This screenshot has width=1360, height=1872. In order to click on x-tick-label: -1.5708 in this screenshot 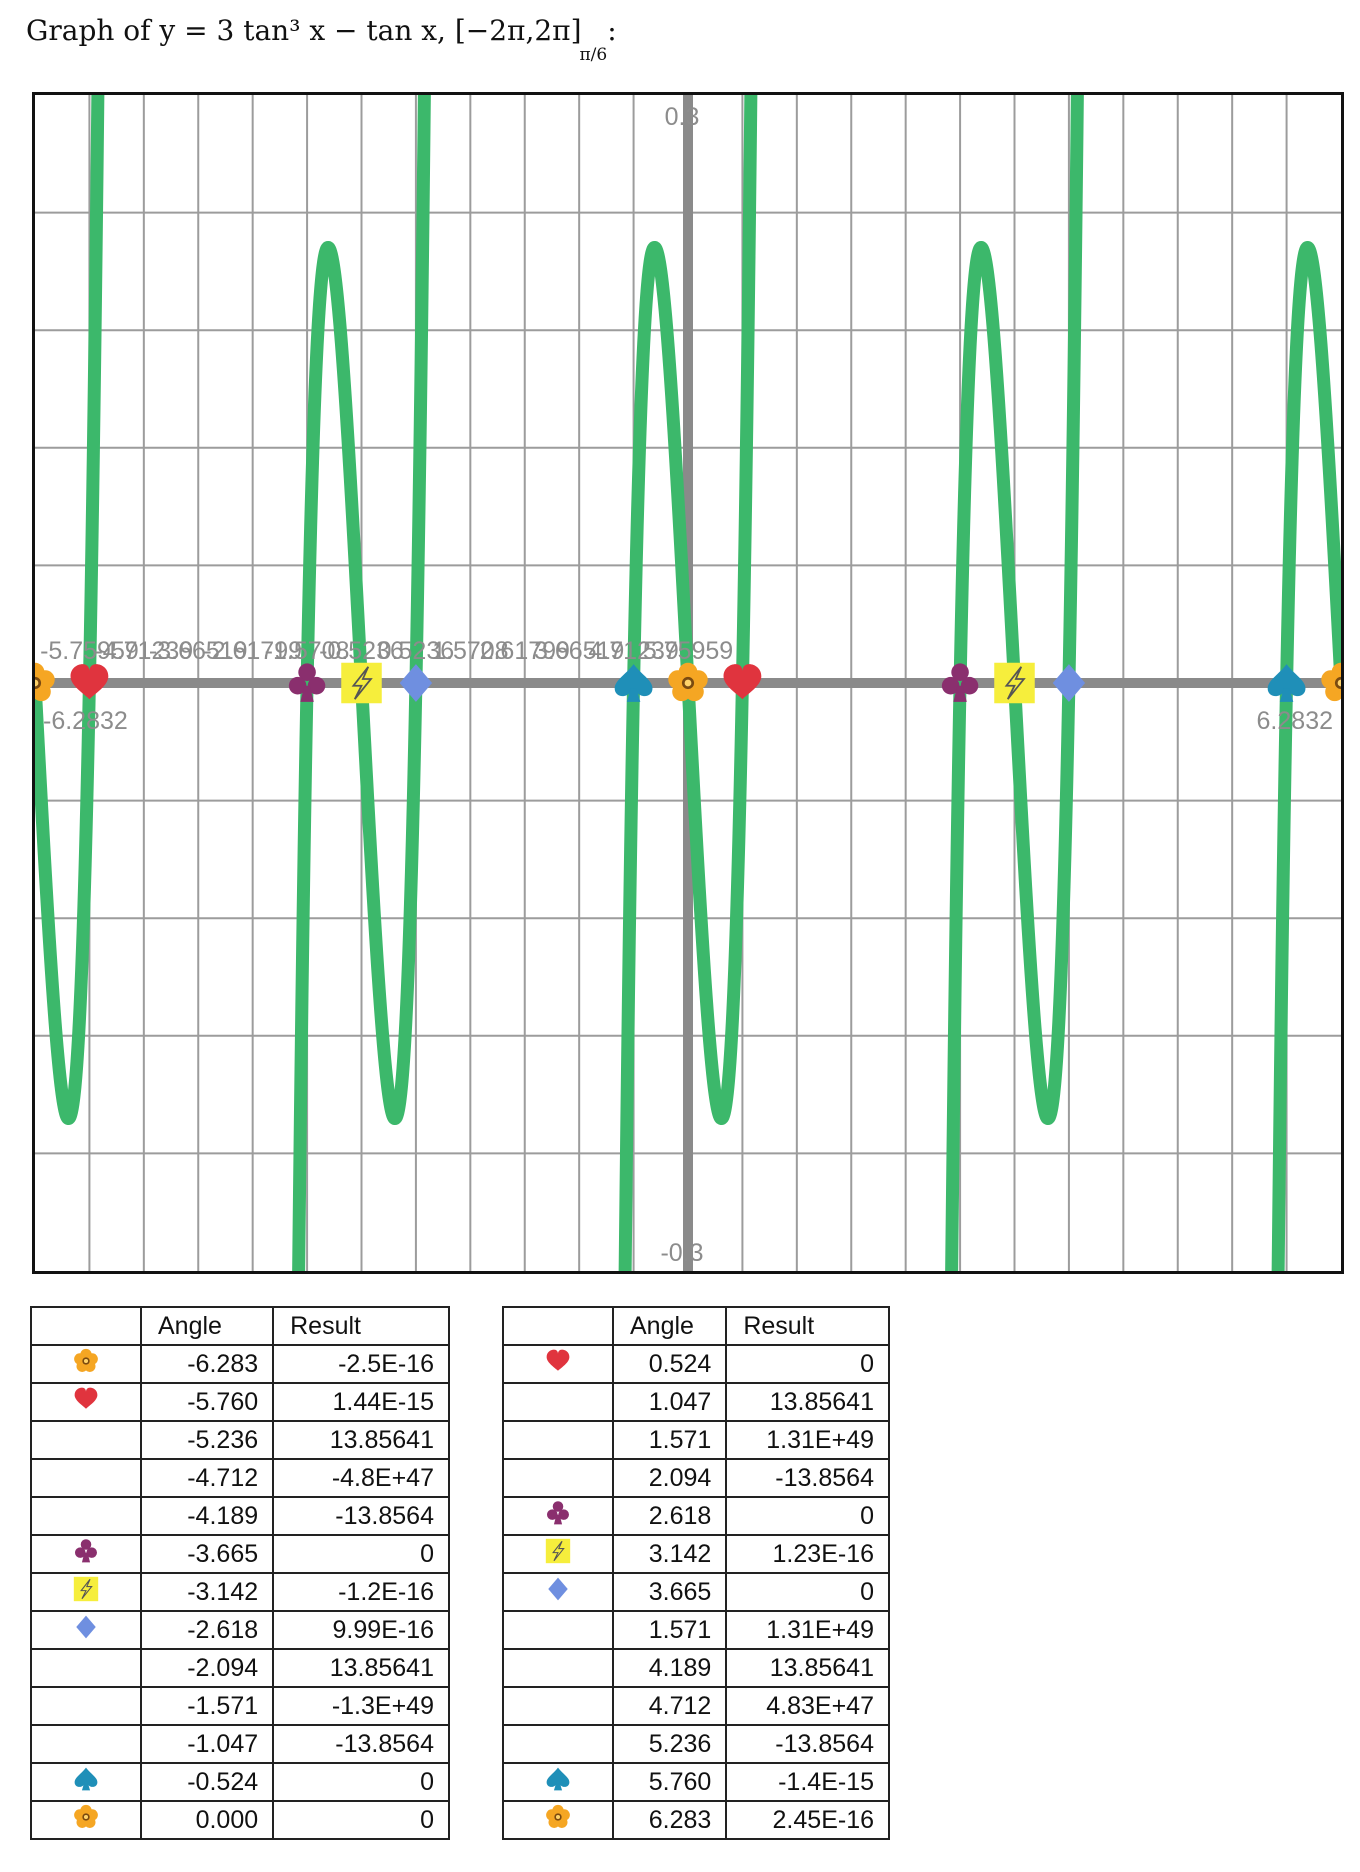, I will do `click(307, 651)`.